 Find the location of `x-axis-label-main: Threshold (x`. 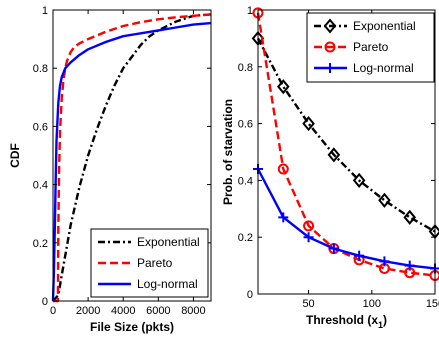

x-axis-label-main: Threshold (x is located at coordinates (342, 320).